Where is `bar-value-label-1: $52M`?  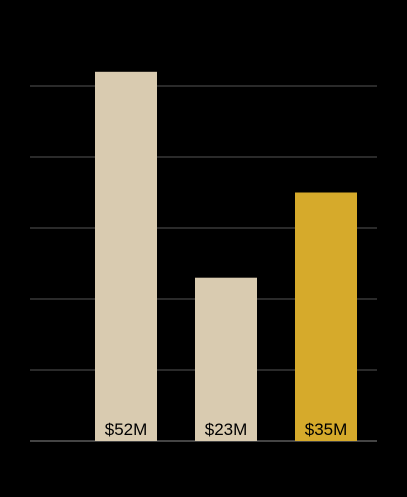 bar-value-label-1: $52M is located at coordinates (126, 429).